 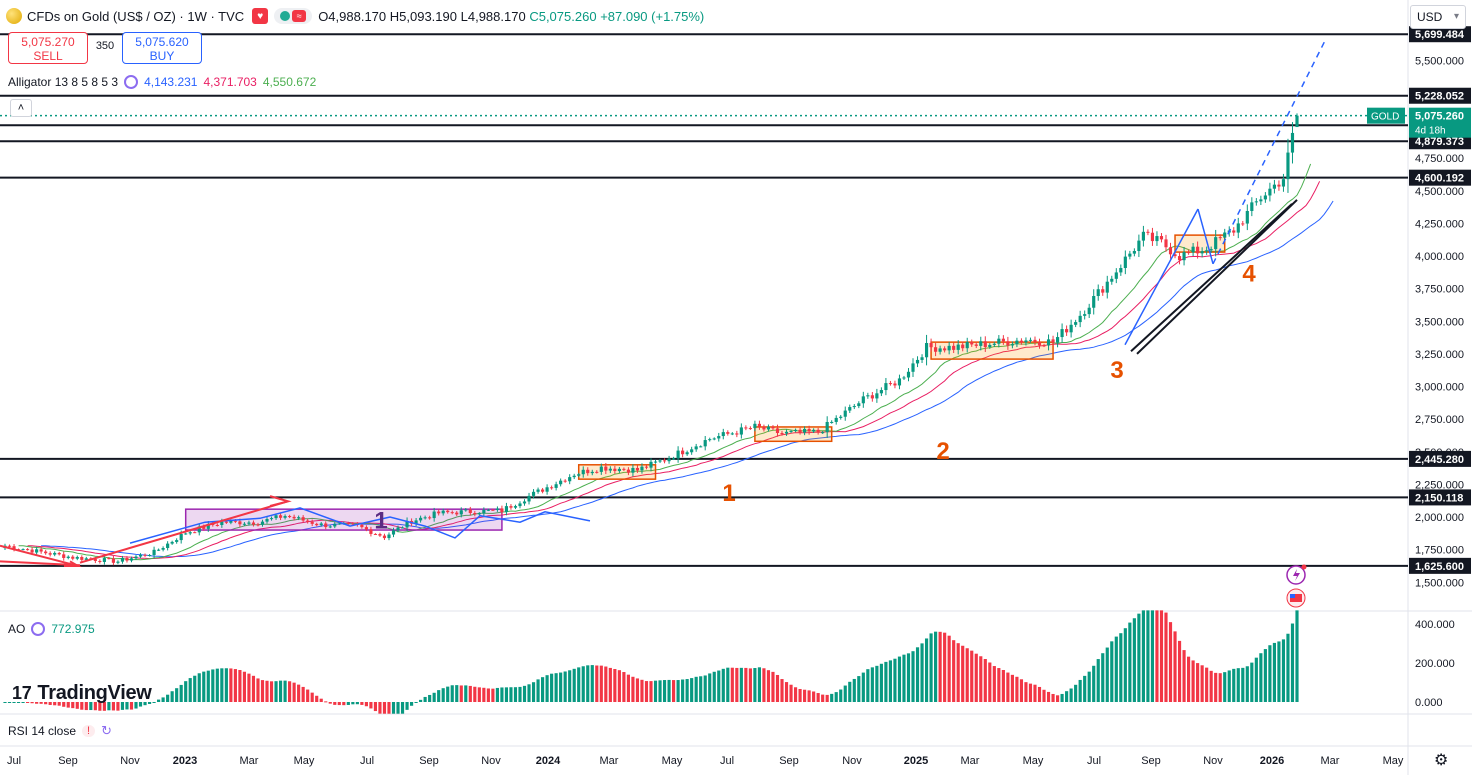 I want to click on rsi-reload-icon: ↻, so click(x=107, y=730).